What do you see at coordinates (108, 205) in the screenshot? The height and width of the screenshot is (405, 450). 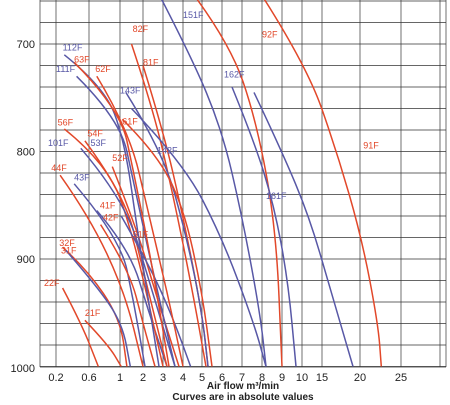 I see `curve-label-41f: 41F` at bounding box center [108, 205].